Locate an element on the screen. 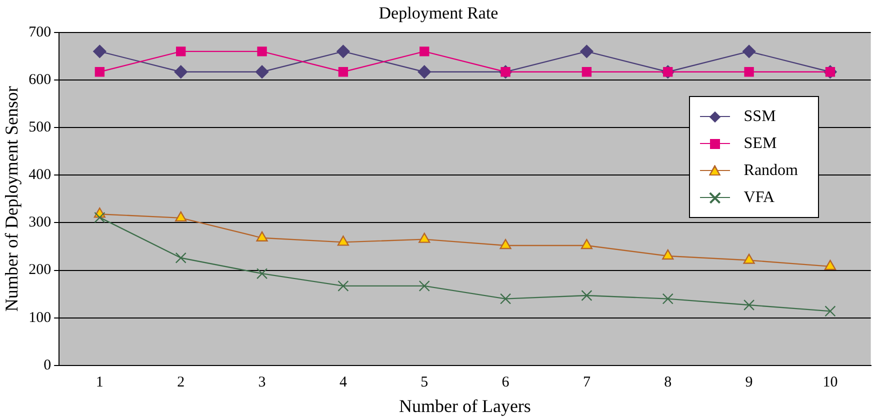 Image resolution: width=879 pixels, height=420 pixels. x-tick-label: 1 is located at coordinates (100, 382).